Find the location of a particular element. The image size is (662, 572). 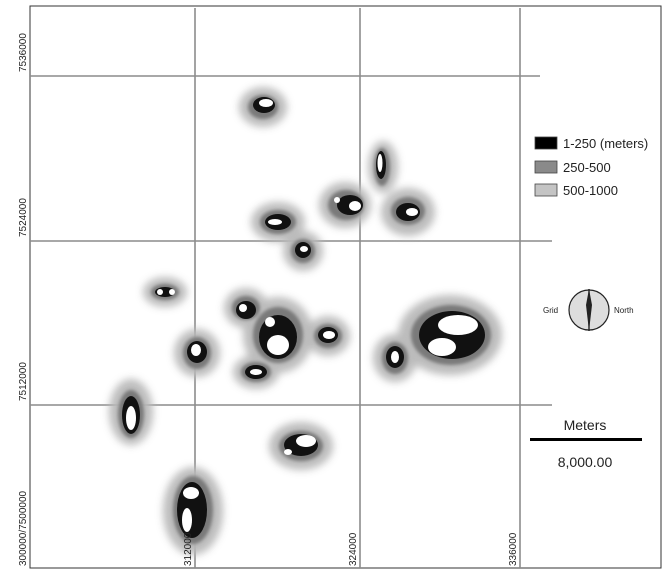

legend: 1-250 (meters) 250-500 500-1000 is located at coordinates (591, 167).